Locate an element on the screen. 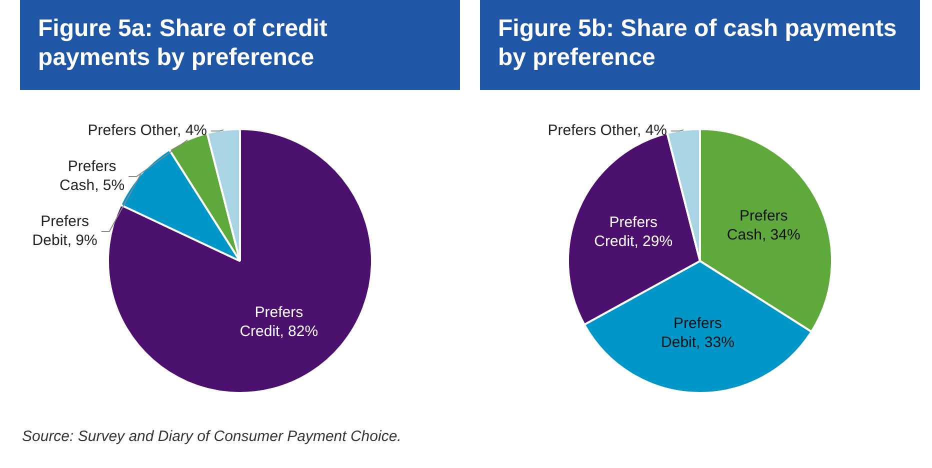  slice-label: Prefers Credit, 29% is located at coordinates (633, 232).